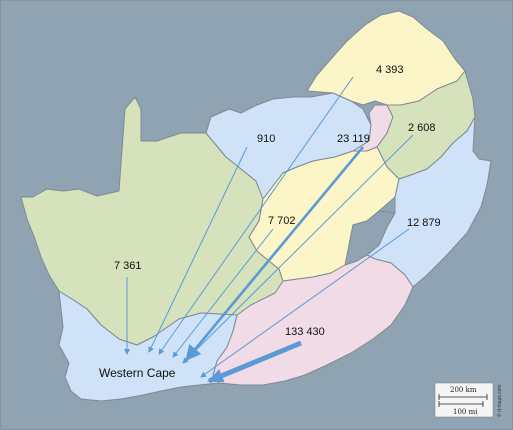 This screenshot has height=430, width=513. Describe the element at coordinates (464, 400) in the screenshot. I see `scale-bar: 200 km 100 mi` at that location.